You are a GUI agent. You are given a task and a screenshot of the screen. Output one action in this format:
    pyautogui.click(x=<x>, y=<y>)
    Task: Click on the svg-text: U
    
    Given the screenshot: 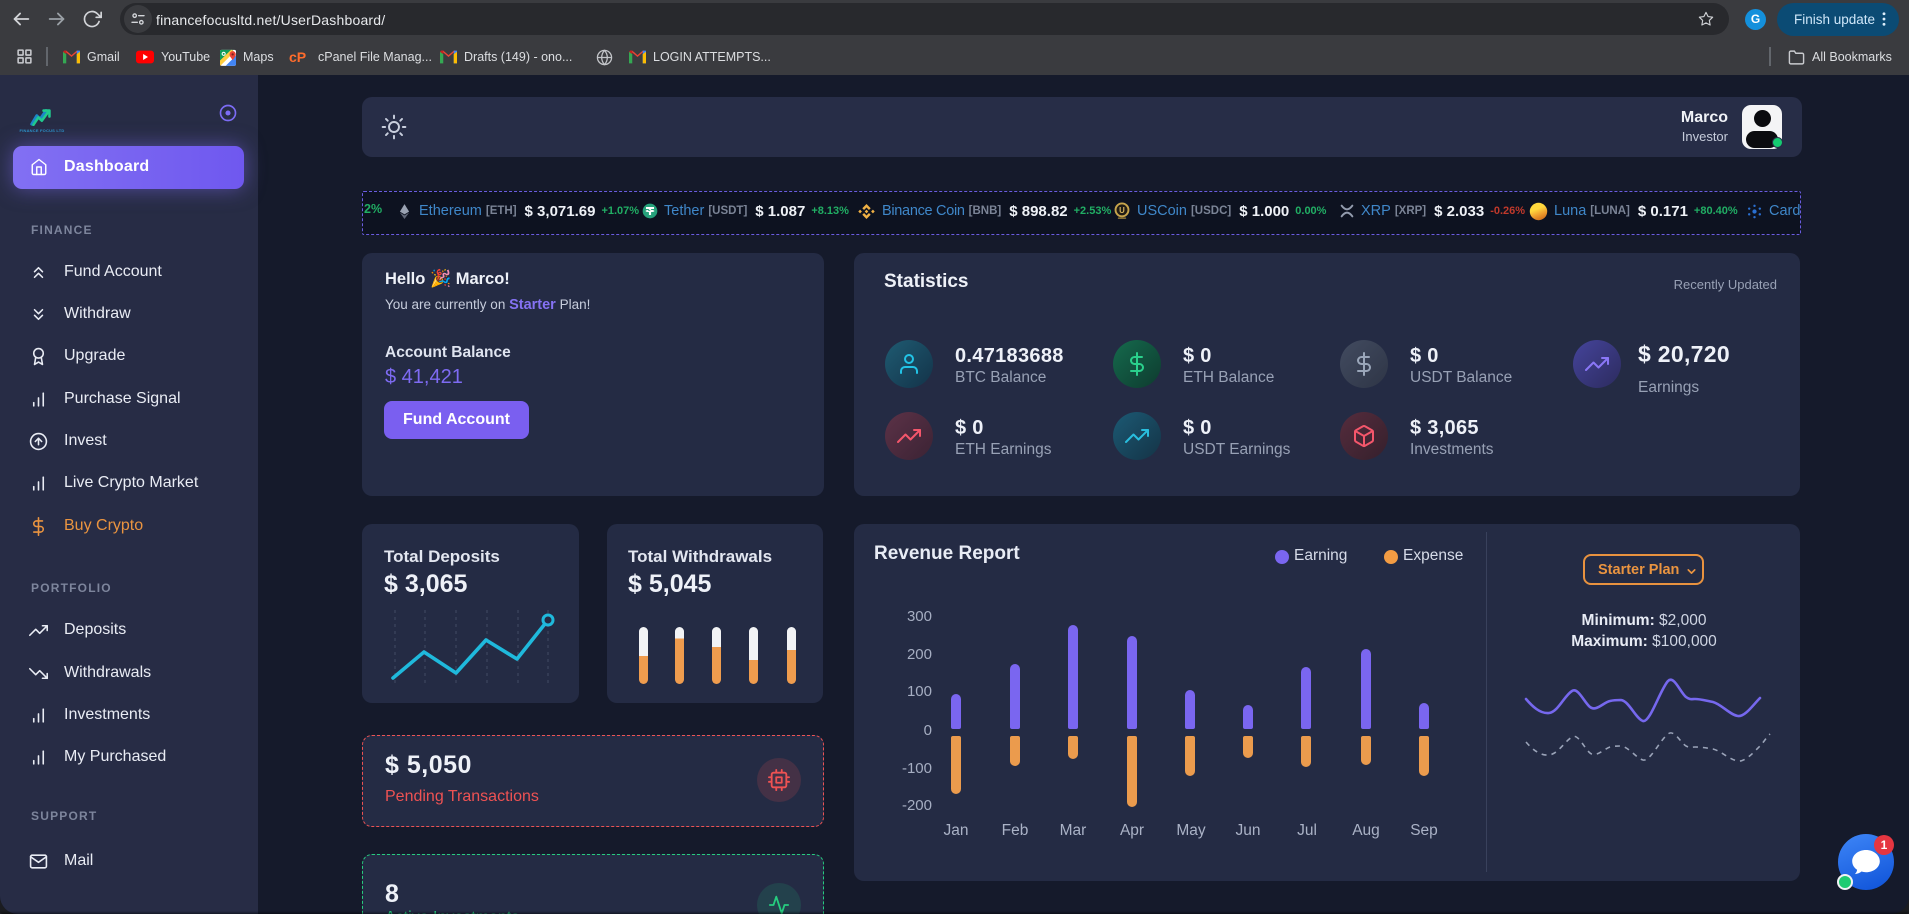 What is the action you would take?
    pyautogui.click(x=1122, y=210)
    